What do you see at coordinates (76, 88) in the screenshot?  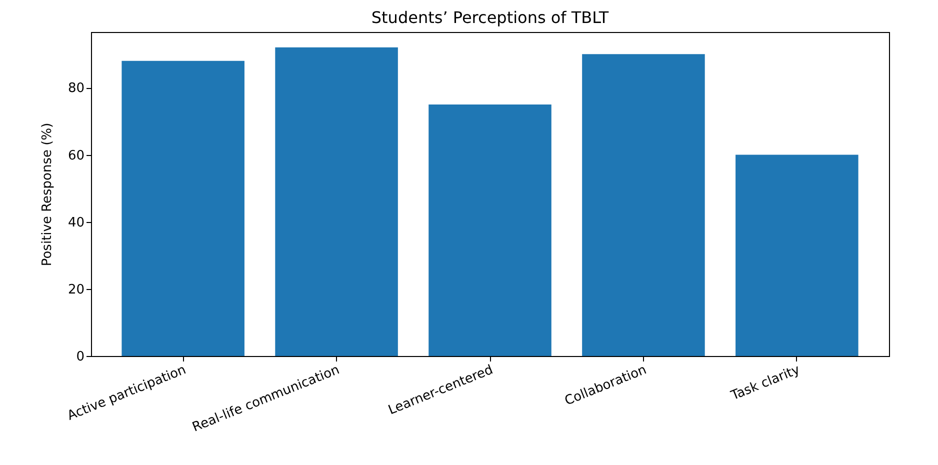 I see `y-tick-label: 80` at bounding box center [76, 88].